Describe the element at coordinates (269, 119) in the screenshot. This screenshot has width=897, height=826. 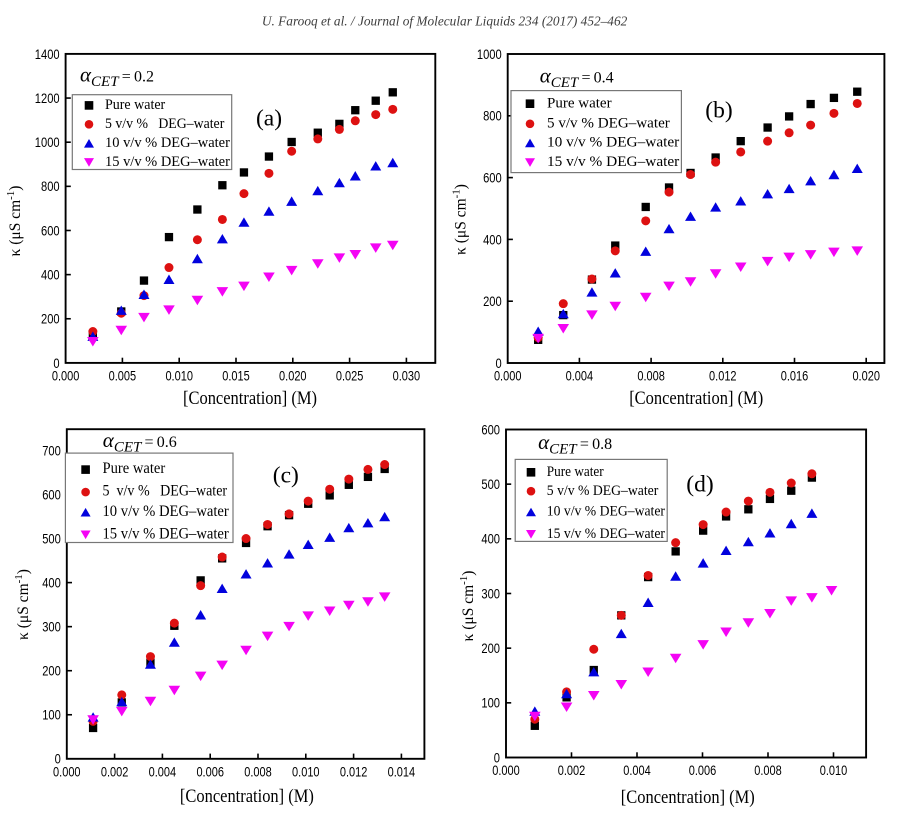
I see `svg-text: (a)` at that location.